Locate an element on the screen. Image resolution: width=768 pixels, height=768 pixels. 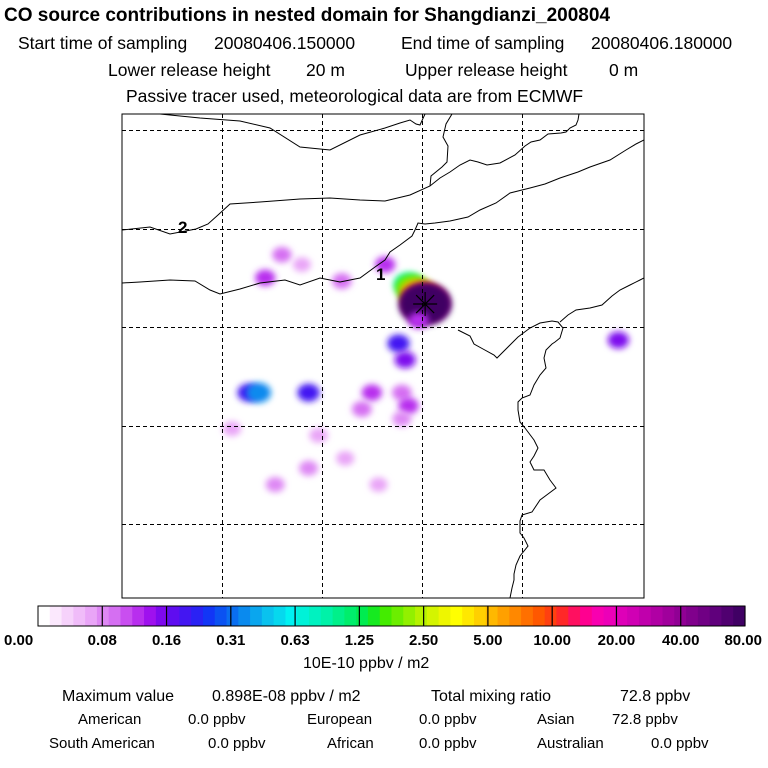
colorbar-tick-label-11: 80.00 is located at coordinates (743, 640).